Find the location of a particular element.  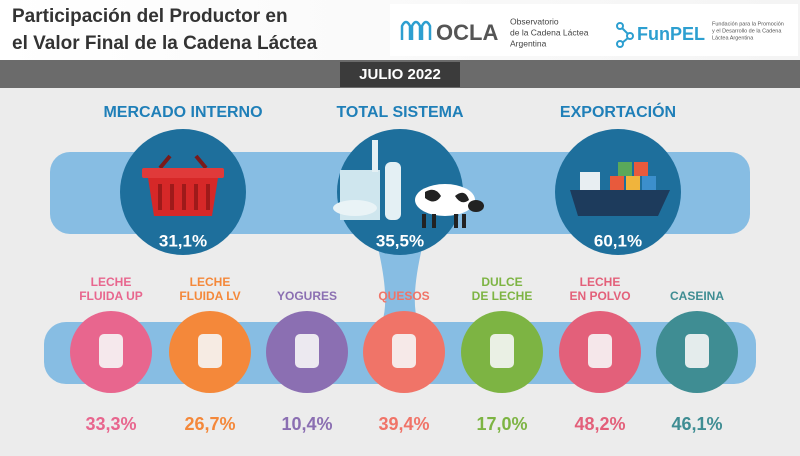

logo-text: Fundación para la Promoción is located at coordinates (748, 24).